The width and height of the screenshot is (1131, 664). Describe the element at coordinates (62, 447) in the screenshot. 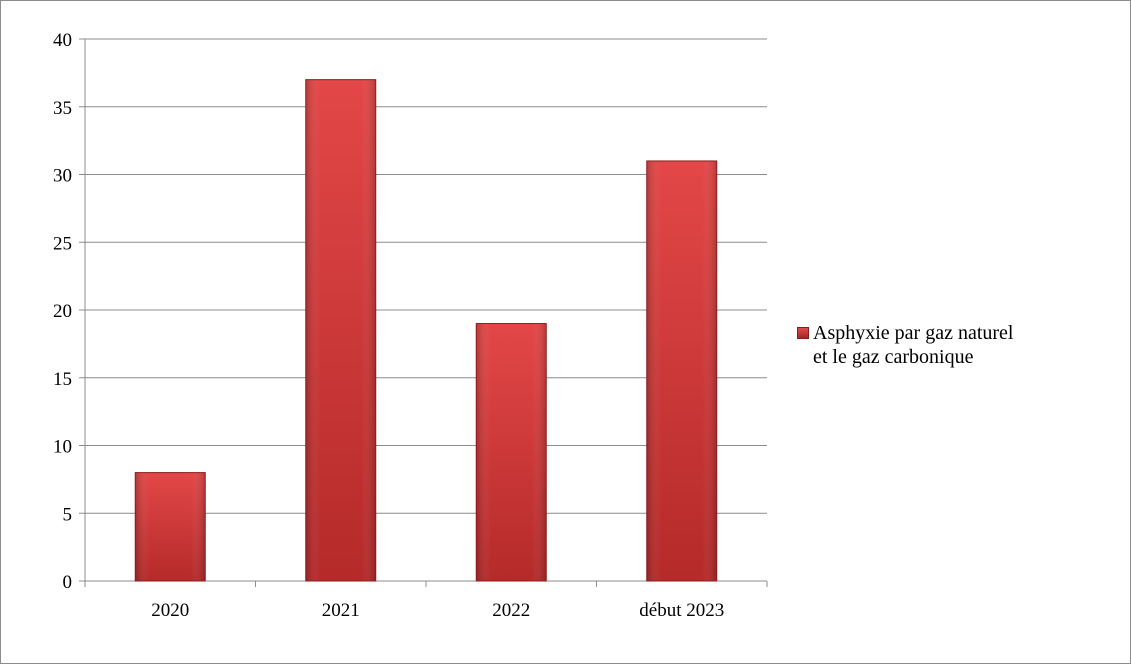

I see `y-tick-label: 10` at that location.